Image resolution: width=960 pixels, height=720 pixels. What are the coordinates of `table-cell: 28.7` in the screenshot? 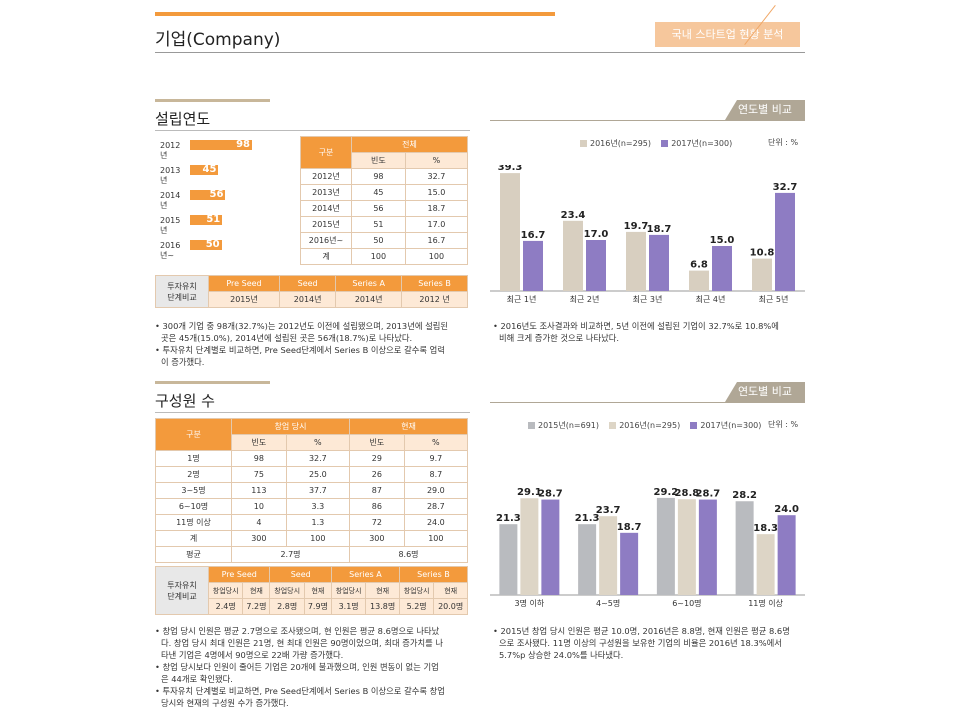 It's located at (436, 506).